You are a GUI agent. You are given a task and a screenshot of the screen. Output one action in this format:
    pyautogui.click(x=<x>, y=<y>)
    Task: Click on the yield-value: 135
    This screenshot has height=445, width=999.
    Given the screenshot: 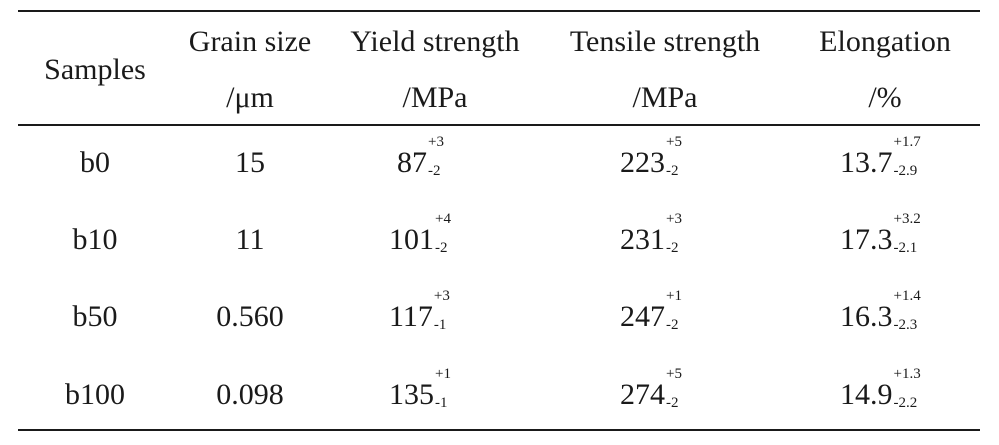 What is the action you would take?
    pyautogui.click(x=411, y=394)
    